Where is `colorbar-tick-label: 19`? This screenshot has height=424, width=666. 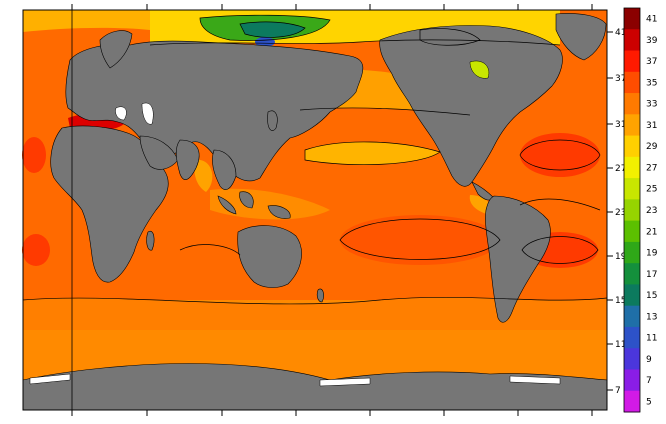
colorbar-tick-label: 19 is located at coordinates (652, 254).